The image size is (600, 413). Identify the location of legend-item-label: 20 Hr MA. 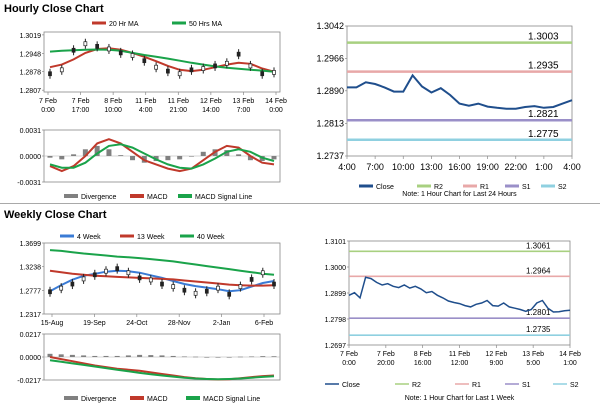
(124, 24).